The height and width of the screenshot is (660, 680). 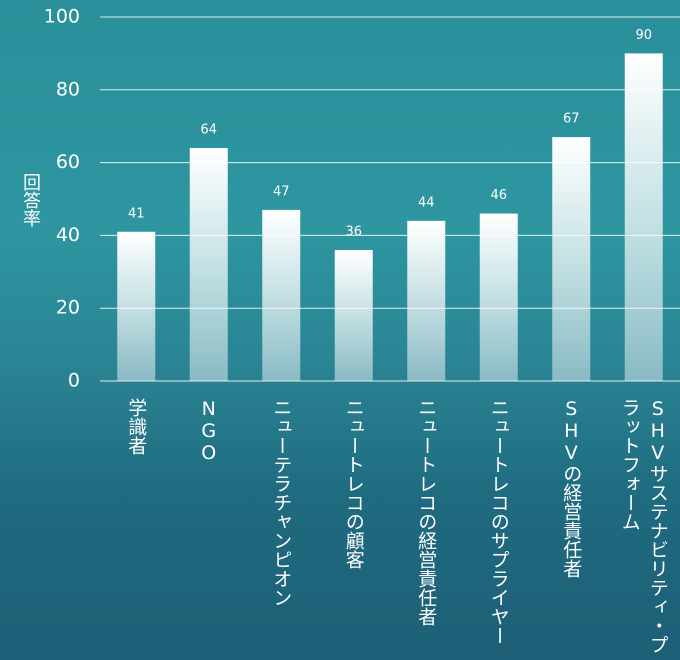 What do you see at coordinates (643, 35) in the screenshot?
I see `data-label: 90` at bounding box center [643, 35].